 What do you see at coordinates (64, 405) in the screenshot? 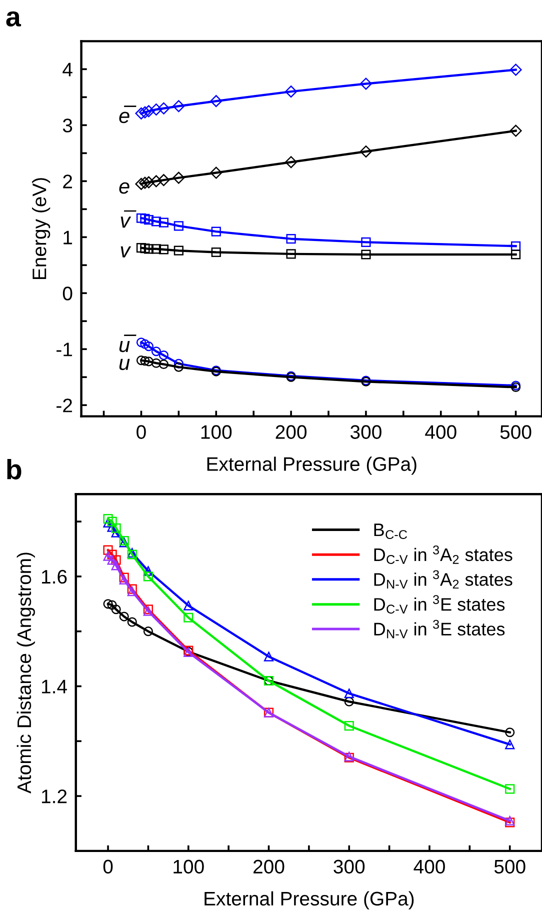
I see `y-tick-label: -2` at bounding box center [64, 405].